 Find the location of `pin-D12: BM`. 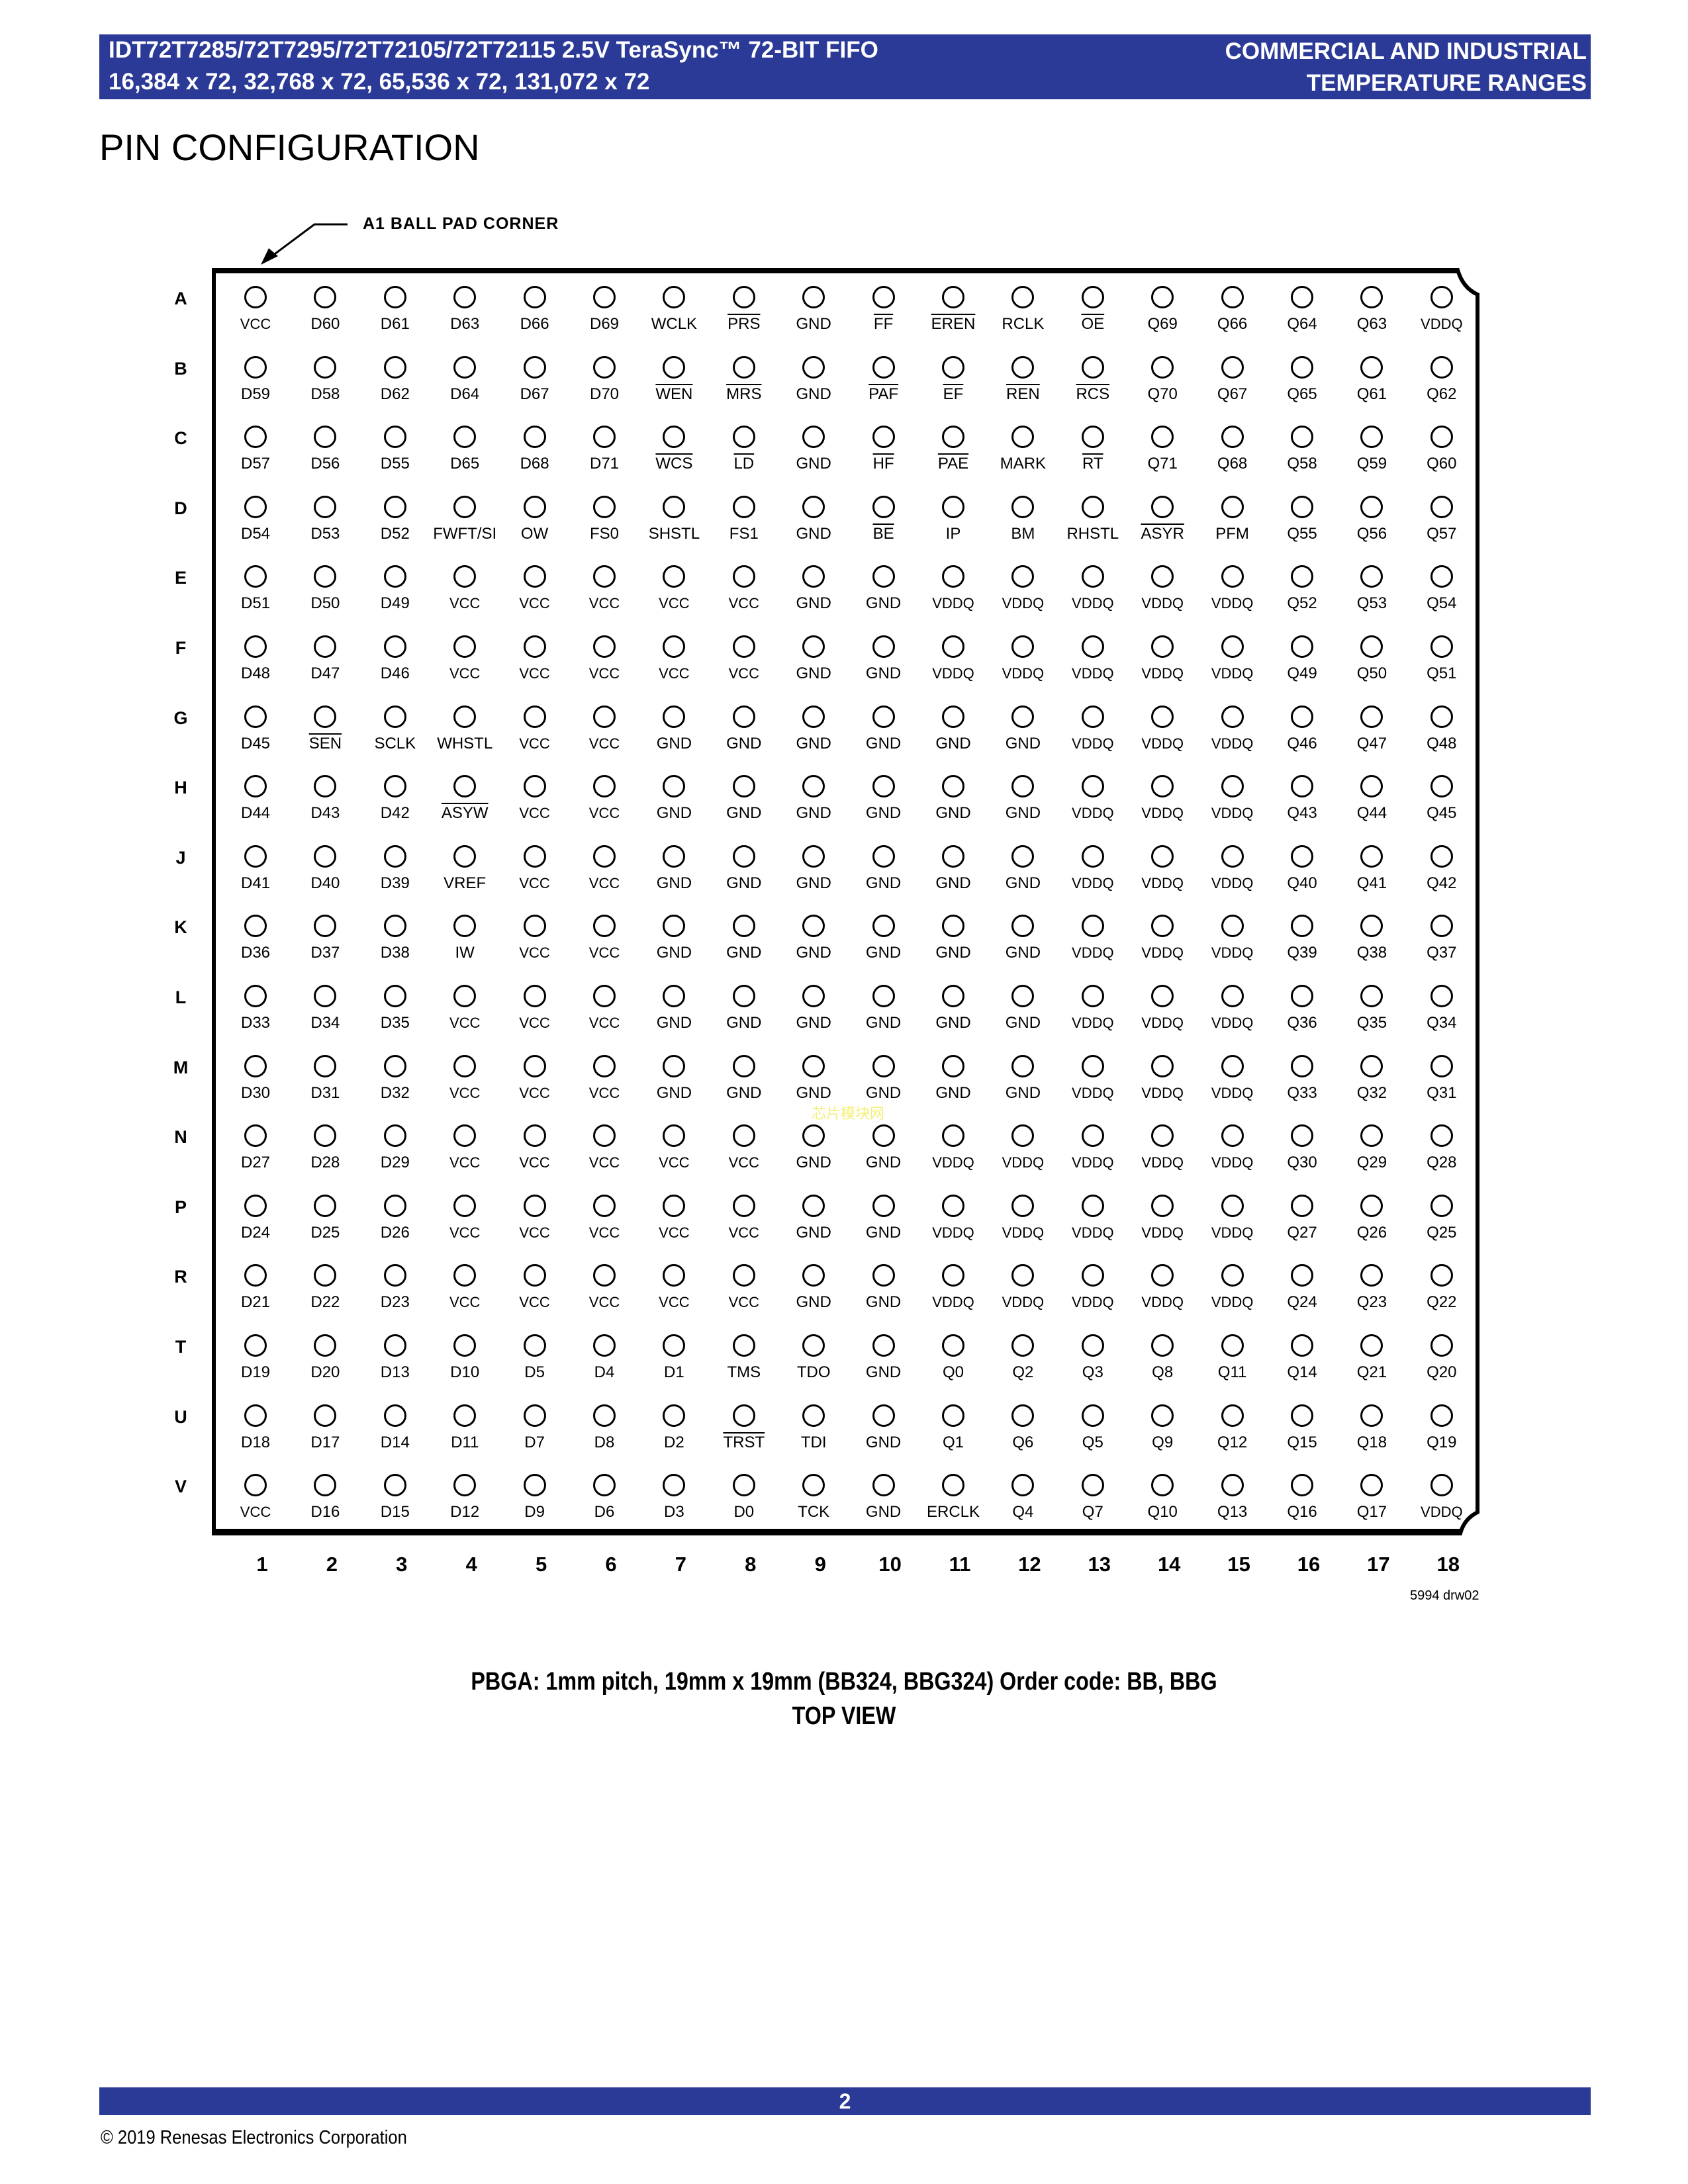

pin-D12: BM is located at coordinates (1022, 519).